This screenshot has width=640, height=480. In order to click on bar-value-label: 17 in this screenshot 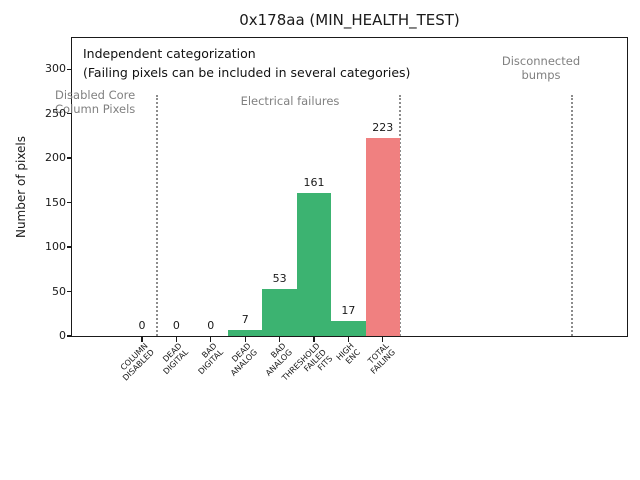, I will do `click(348, 310)`.